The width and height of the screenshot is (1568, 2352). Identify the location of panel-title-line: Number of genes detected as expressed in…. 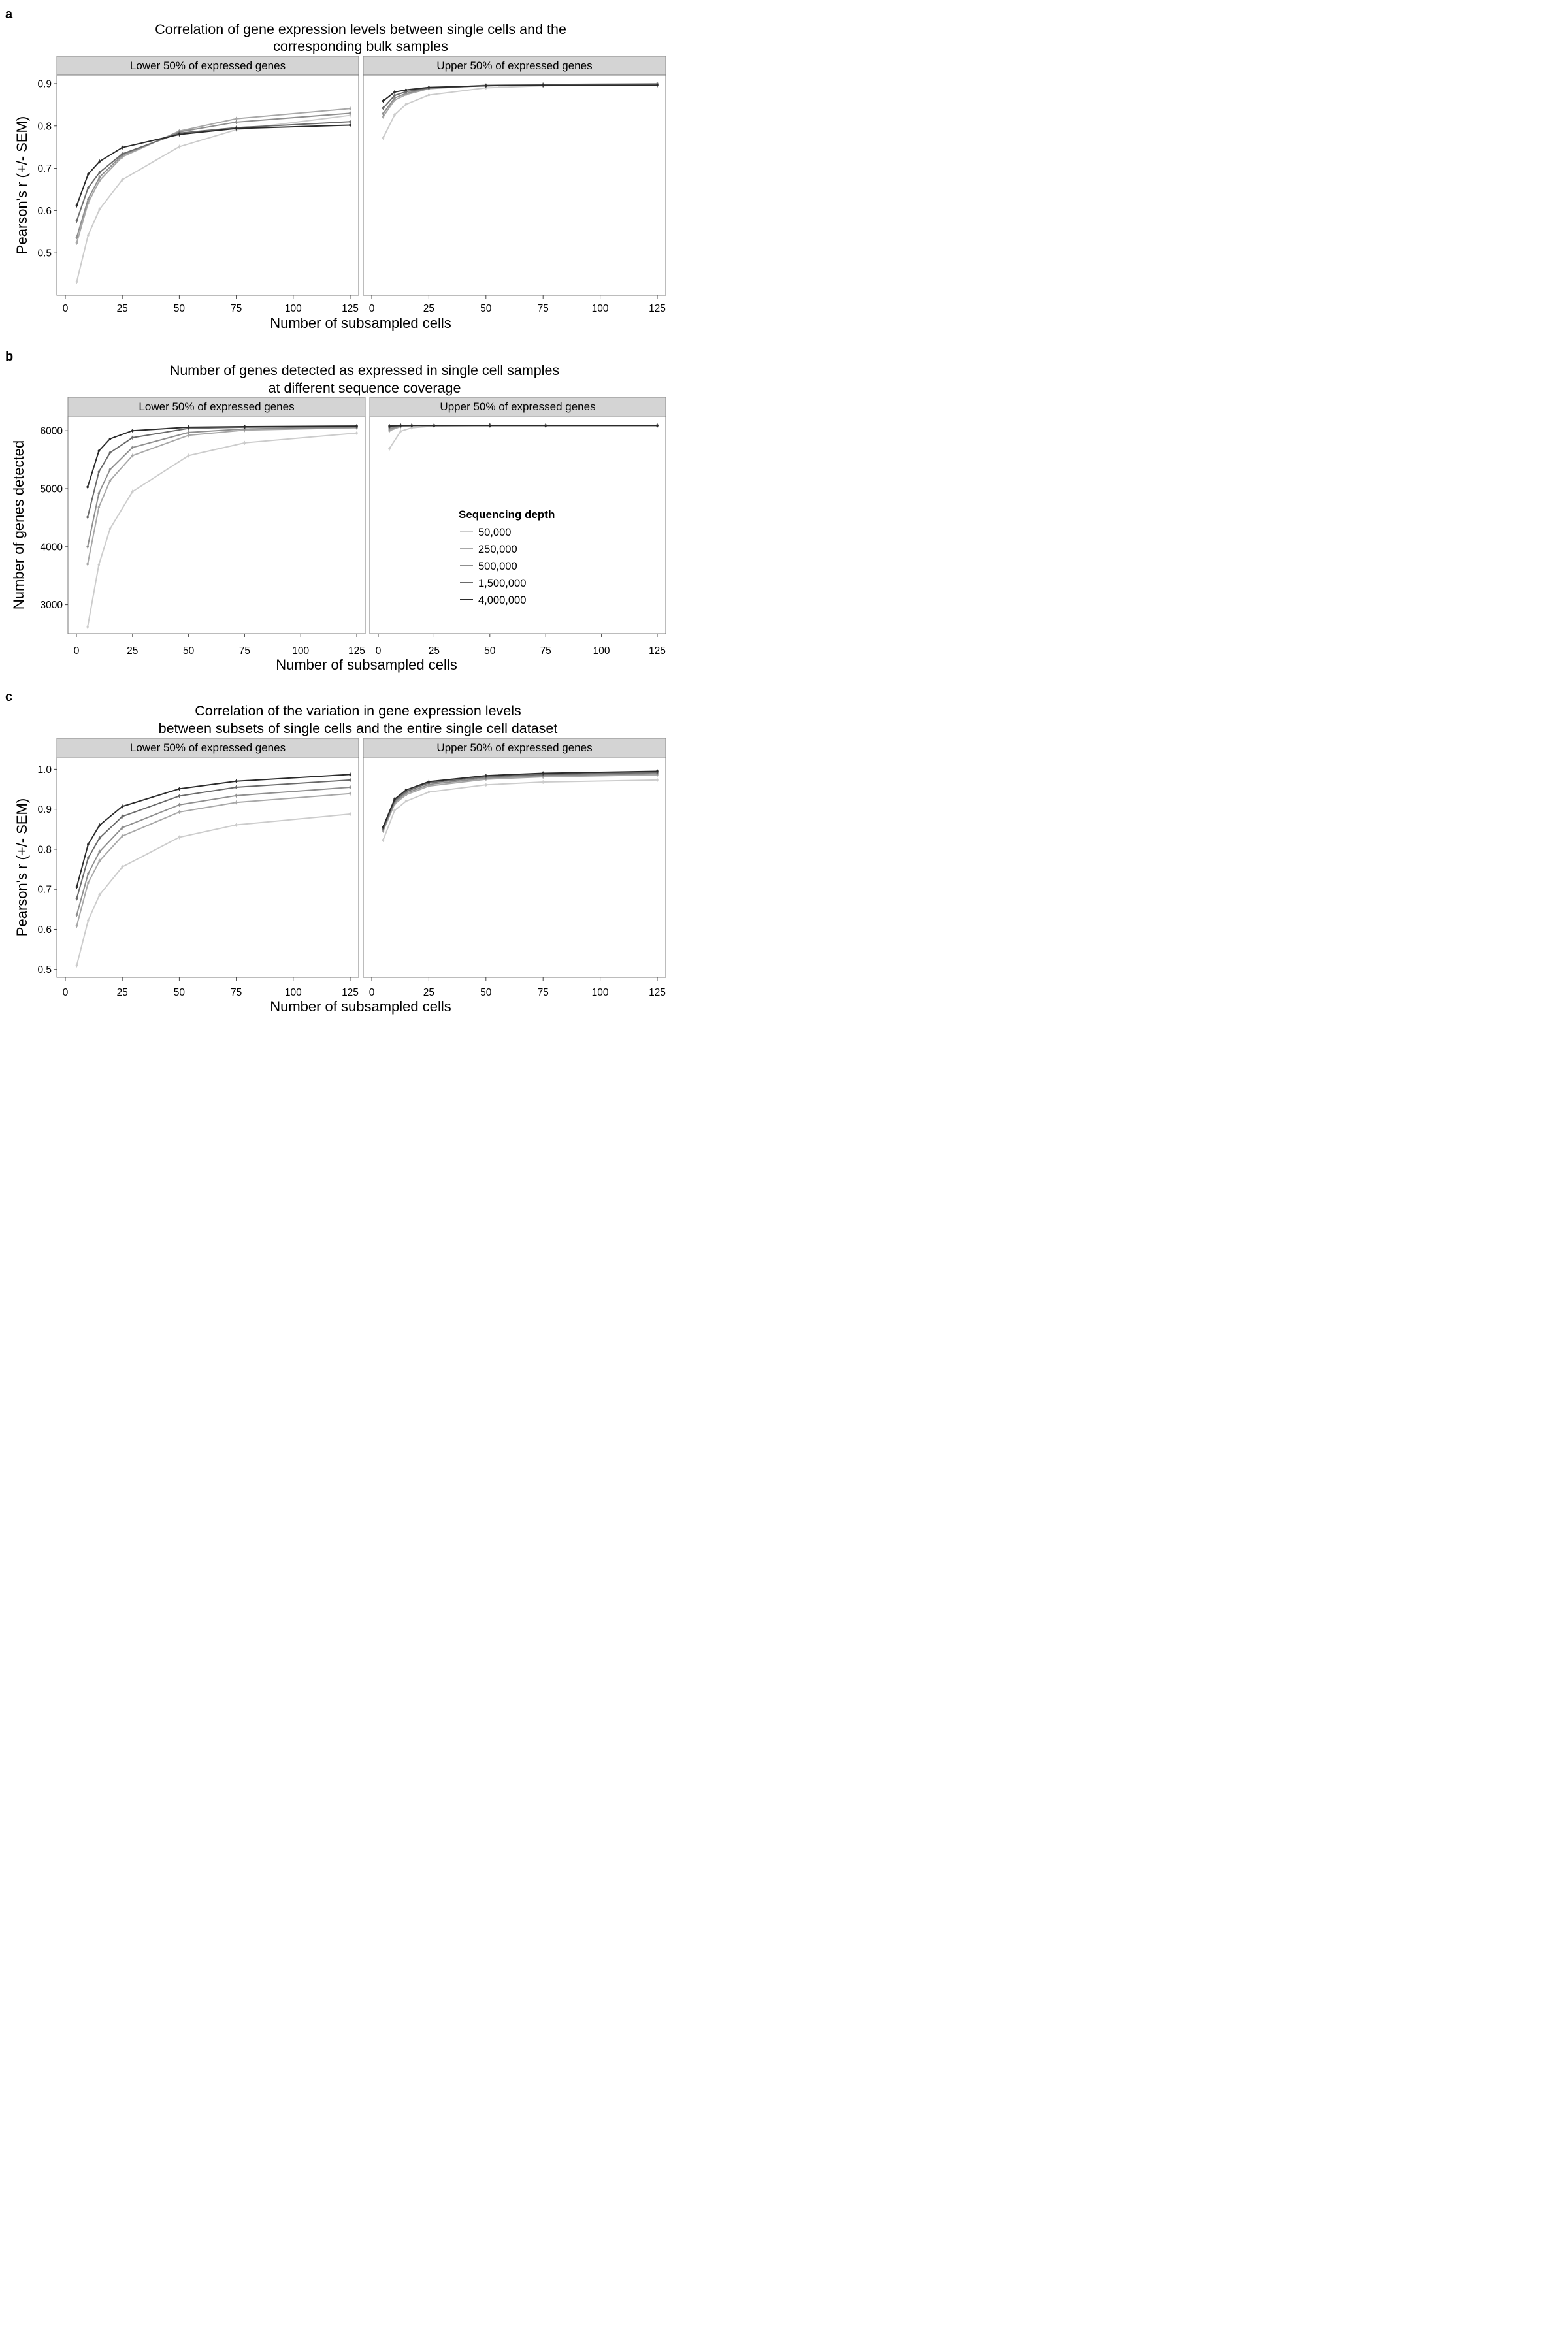
(364, 370).